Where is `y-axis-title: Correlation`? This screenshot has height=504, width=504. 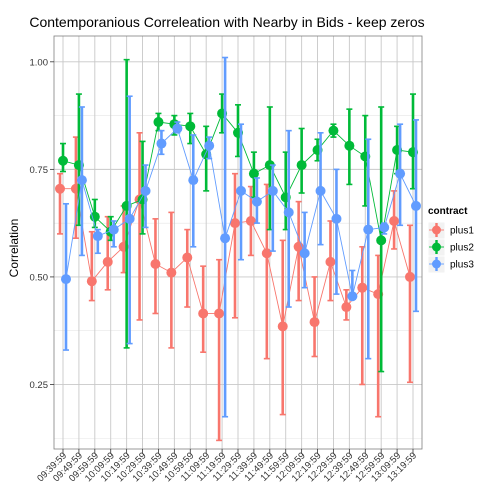 y-axis-title: Correlation is located at coordinates (14, 248).